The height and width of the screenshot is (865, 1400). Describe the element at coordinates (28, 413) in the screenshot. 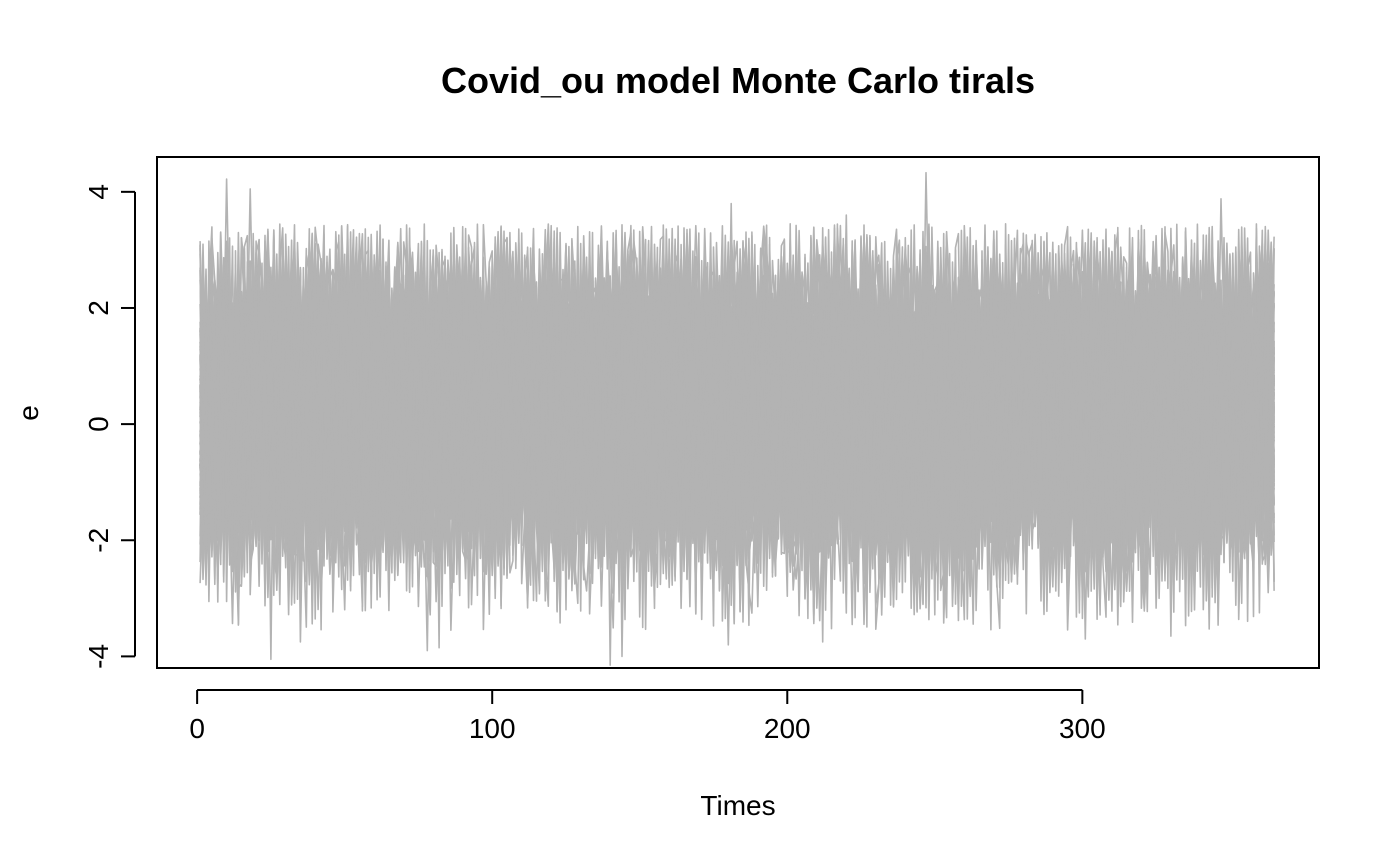

I see `y-axis-label: e` at that location.